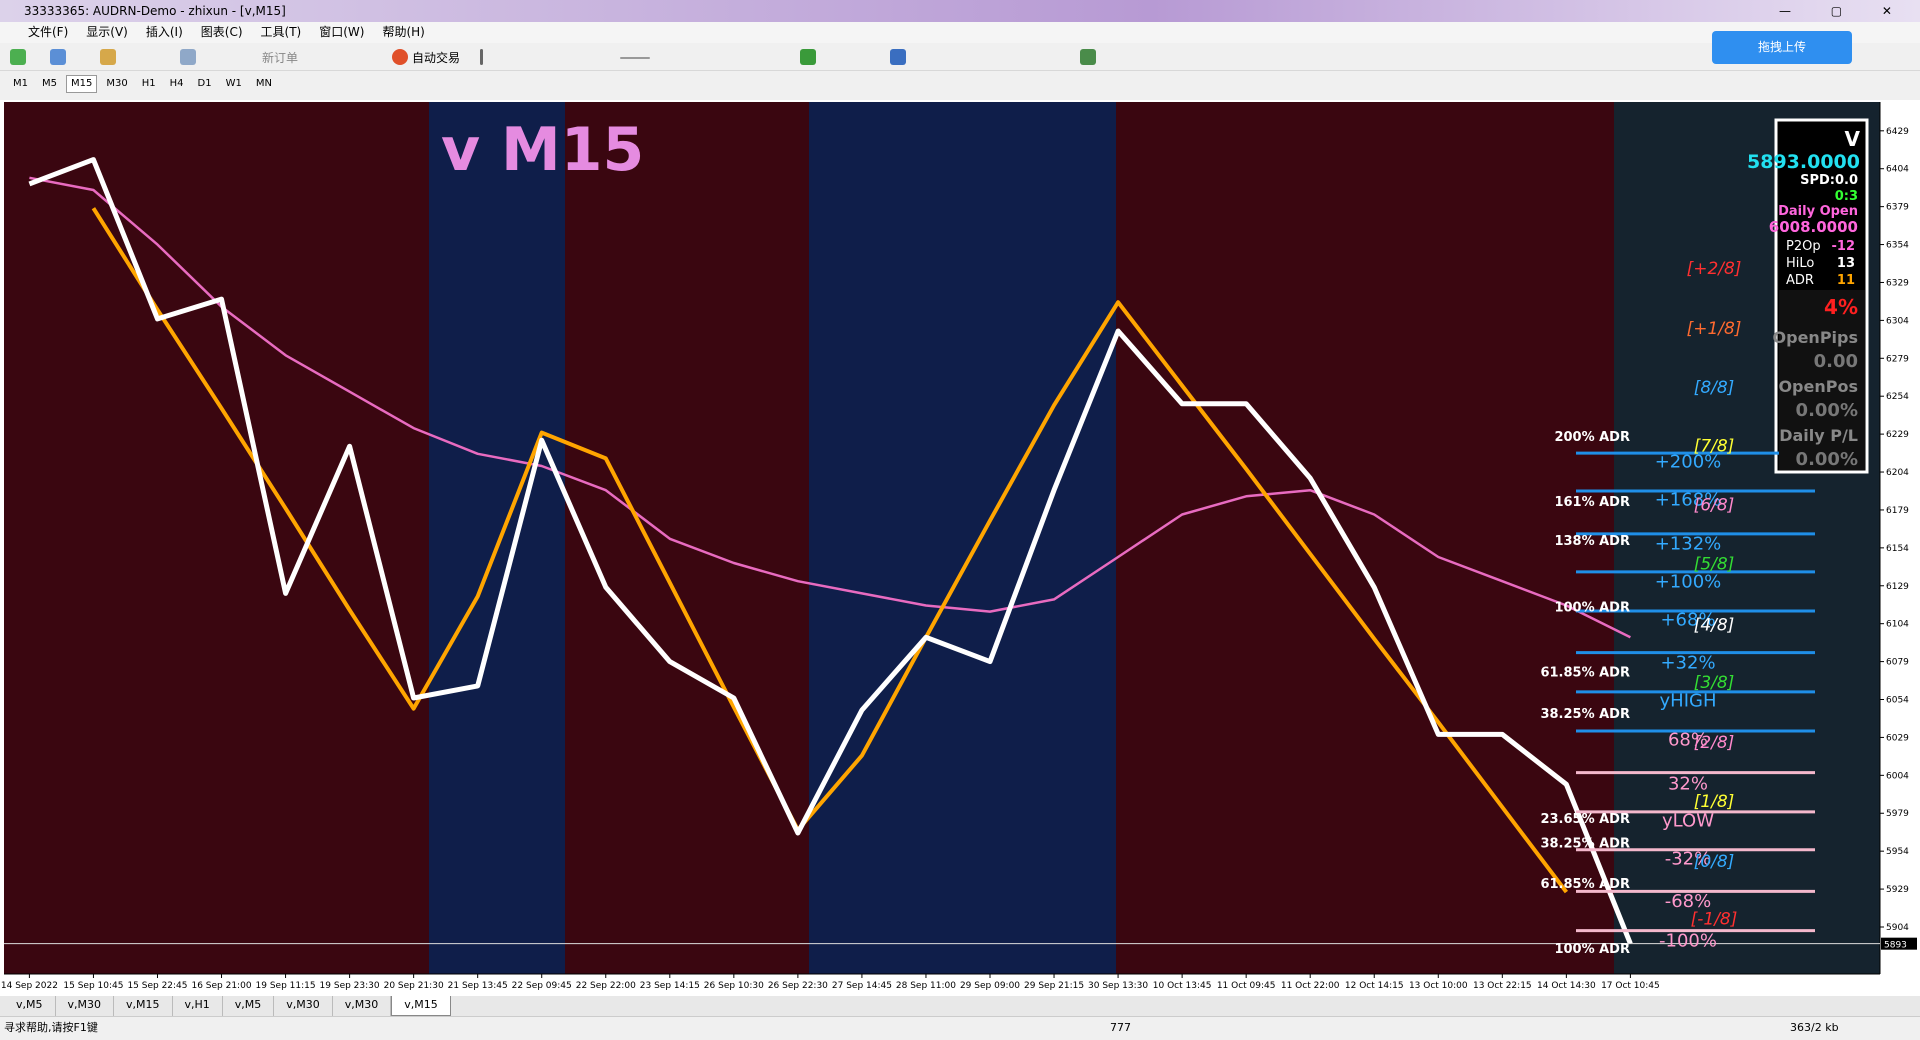 Image resolution: width=1920 pixels, height=1040 pixels. I want to click on murrey-label: [6/8], so click(1714, 505).